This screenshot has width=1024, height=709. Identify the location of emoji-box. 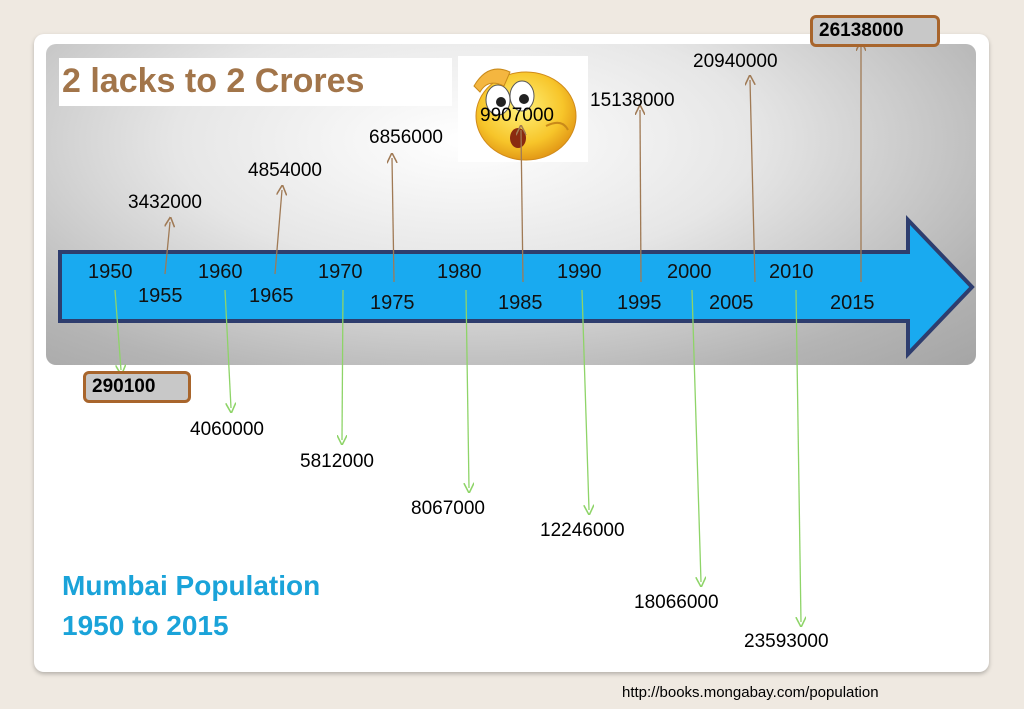
(523, 109).